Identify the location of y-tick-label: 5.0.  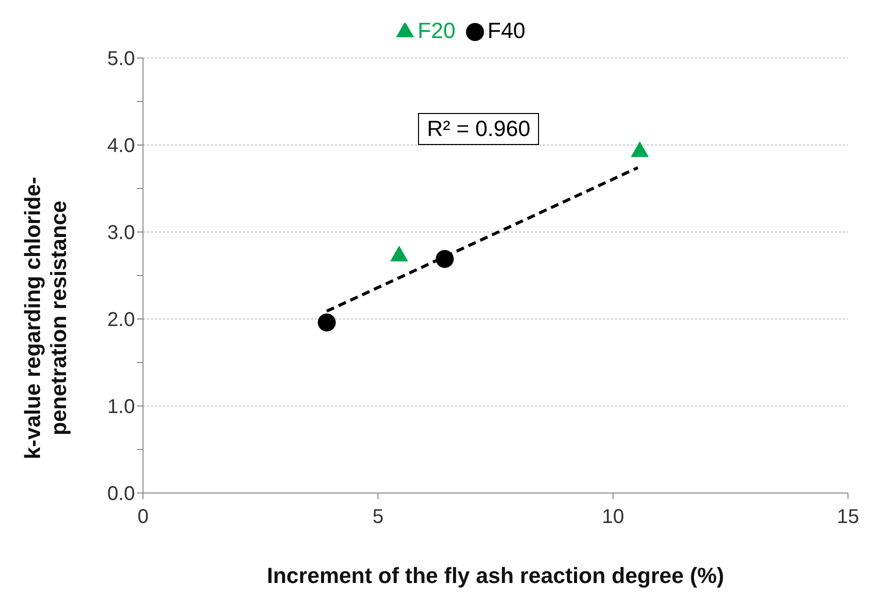
(121, 59).